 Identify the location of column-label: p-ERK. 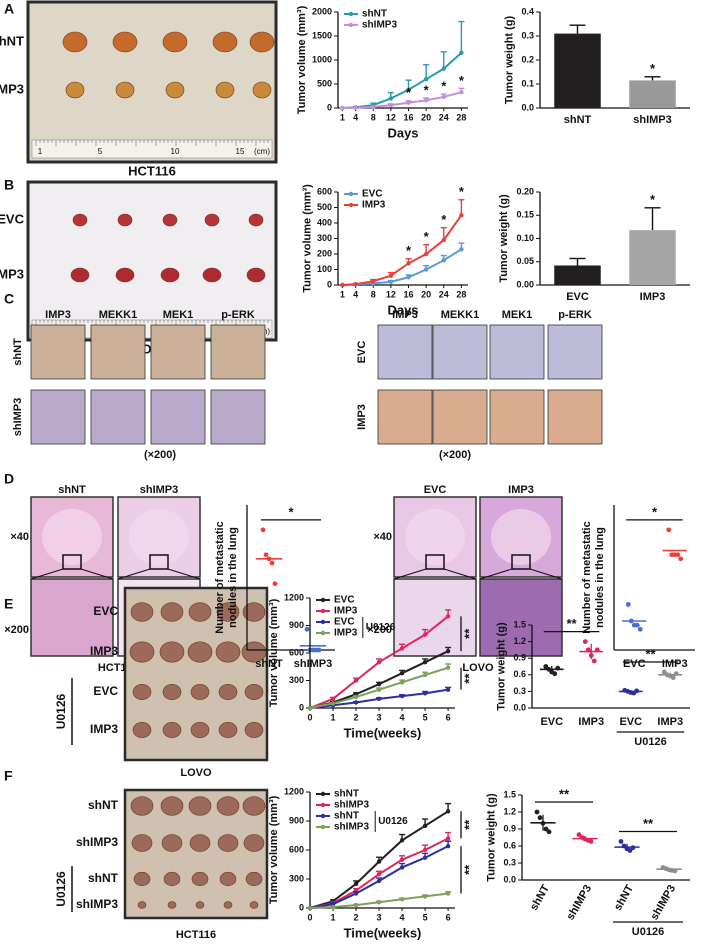
(575, 315).